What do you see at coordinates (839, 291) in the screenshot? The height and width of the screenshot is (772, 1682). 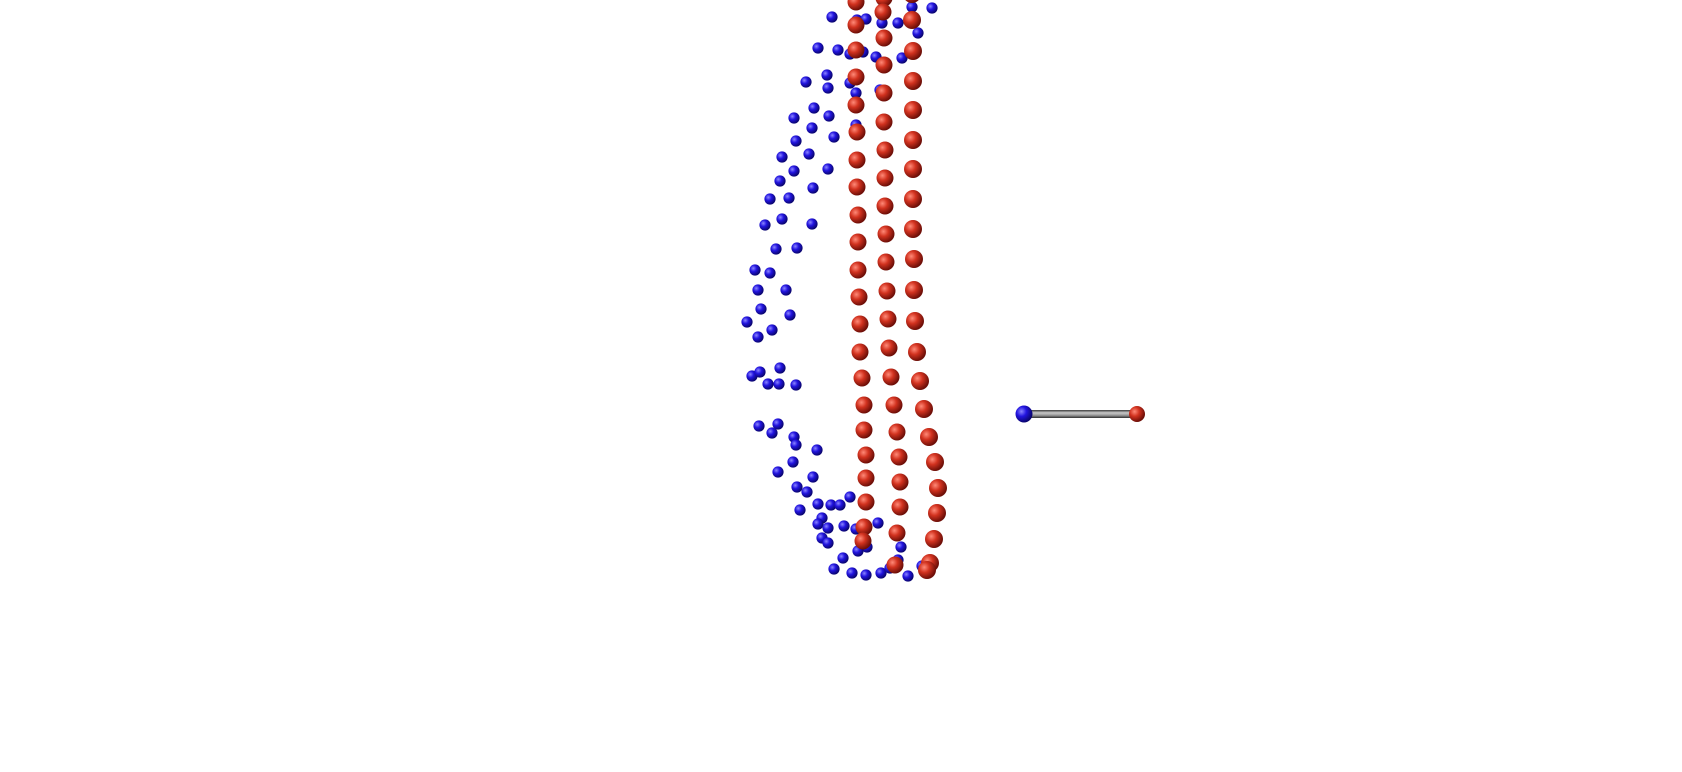 I see `blue-atom-layer` at bounding box center [839, 291].